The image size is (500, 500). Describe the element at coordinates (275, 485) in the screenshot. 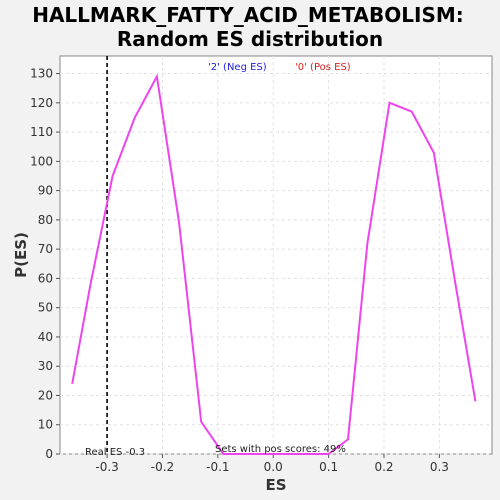

I see `x-axis-label: ES` at that location.